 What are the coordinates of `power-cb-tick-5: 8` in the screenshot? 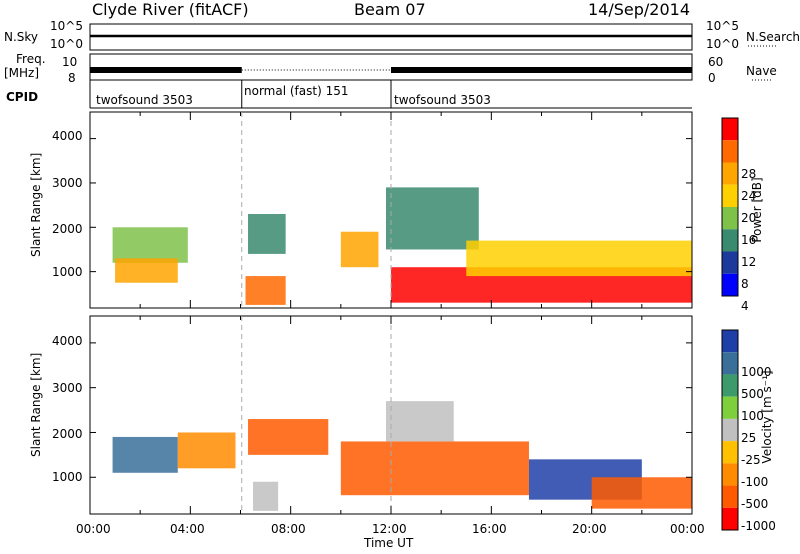 It's located at (745, 284).